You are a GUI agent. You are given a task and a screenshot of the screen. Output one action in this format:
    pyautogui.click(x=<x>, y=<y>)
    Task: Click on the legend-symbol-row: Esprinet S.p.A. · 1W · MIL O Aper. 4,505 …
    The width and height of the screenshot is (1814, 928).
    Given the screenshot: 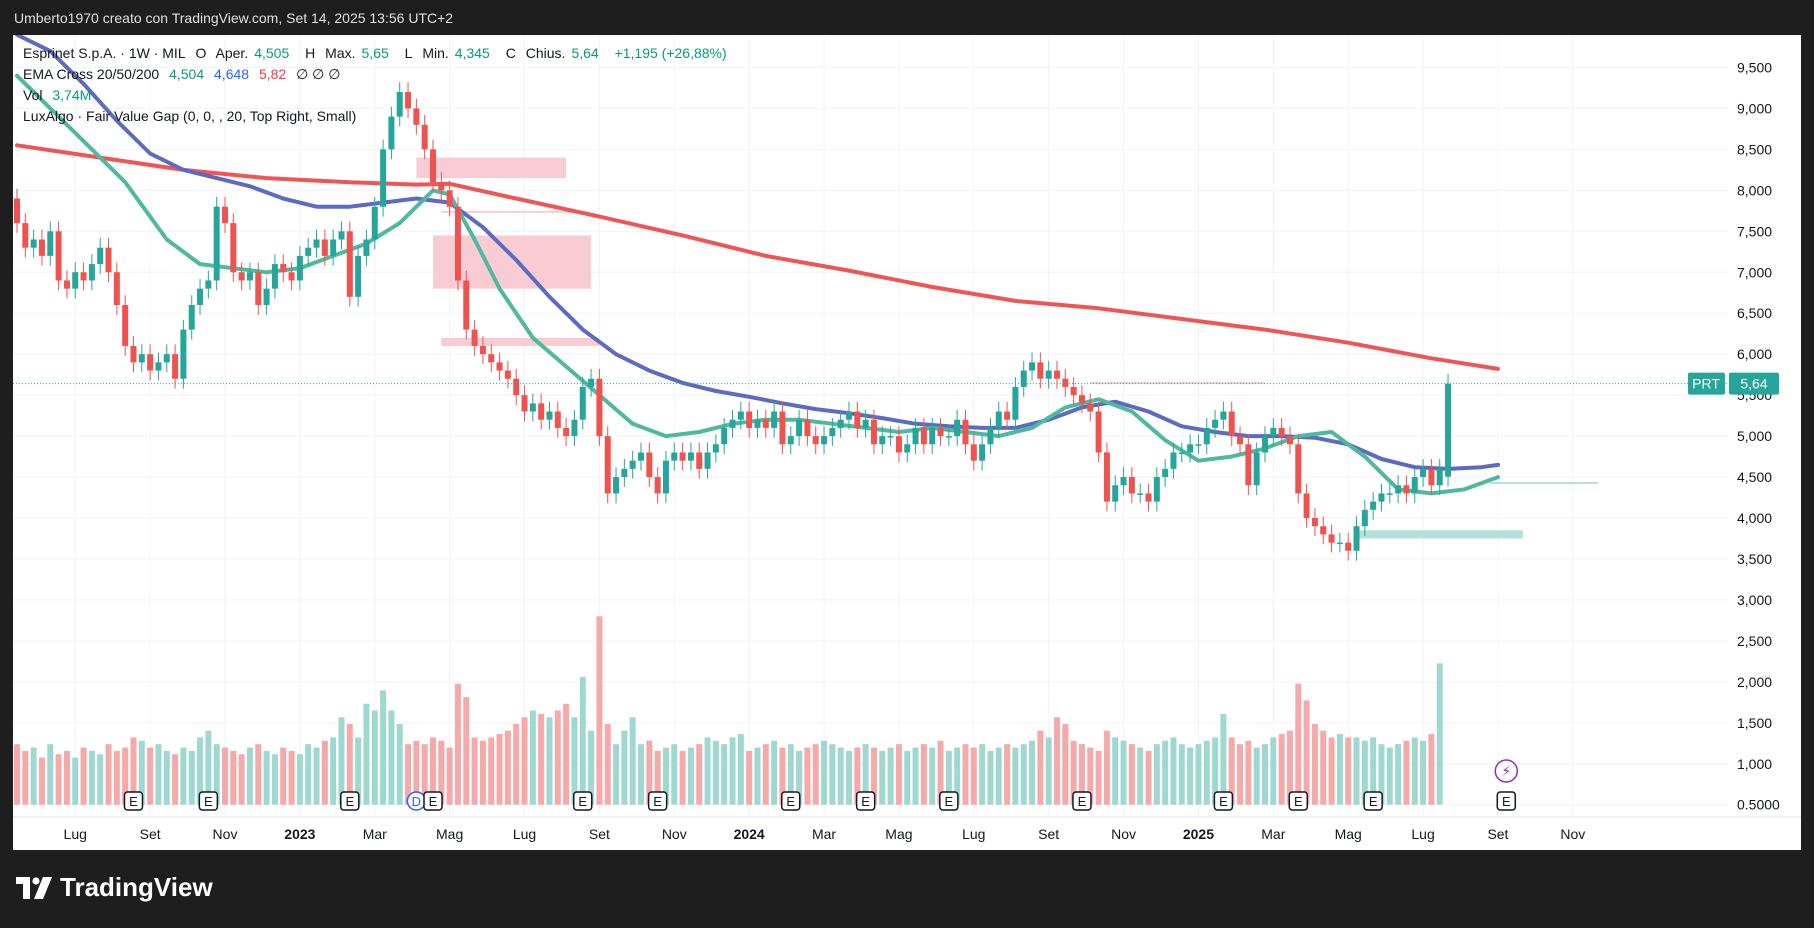 What is the action you would take?
    pyautogui.click(x=378, y=53)
    